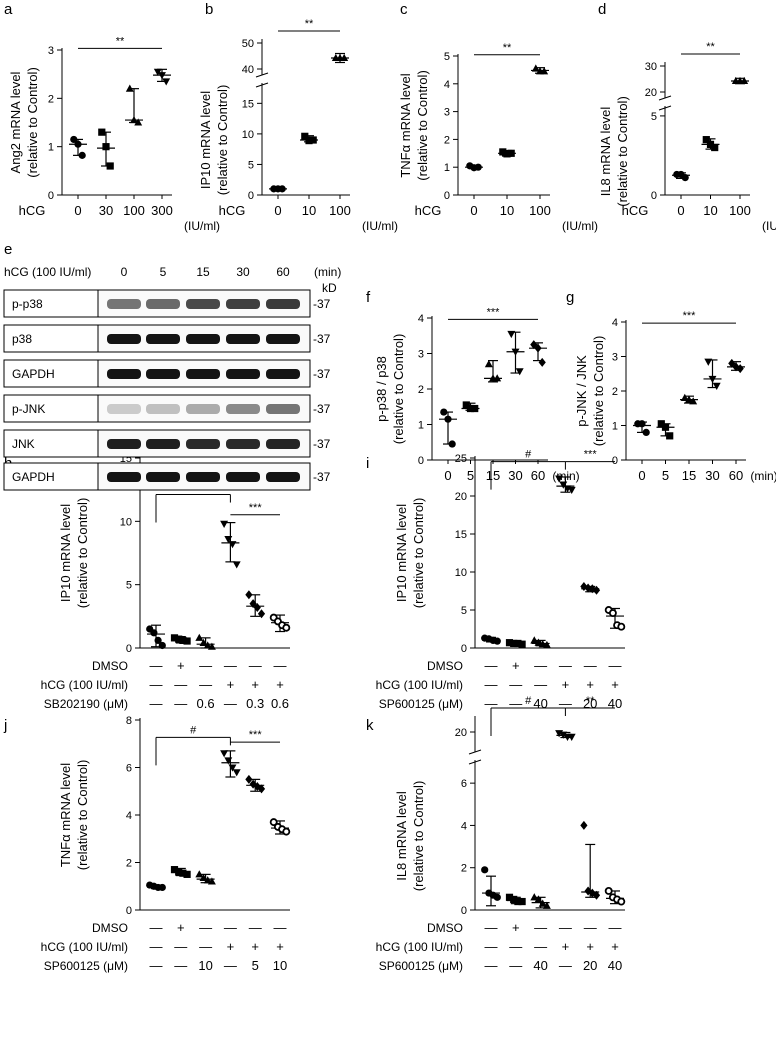 This screenshot has width=776, height=1038. What do you see at coordinates (368, 297) in the screenshot?
I see `panel-letter: f` at bounding box center [368, 297].